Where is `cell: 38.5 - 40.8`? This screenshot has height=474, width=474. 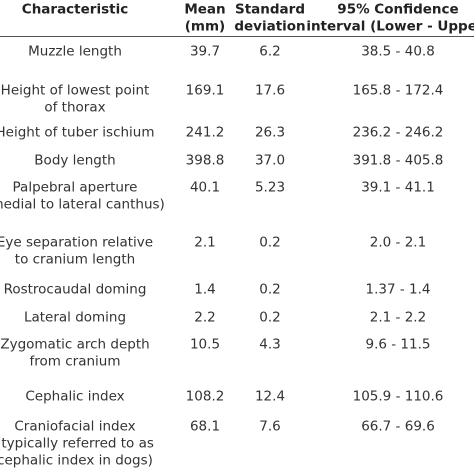
cell: 38.5 - 40.8 is located at coordinates (398, 51).